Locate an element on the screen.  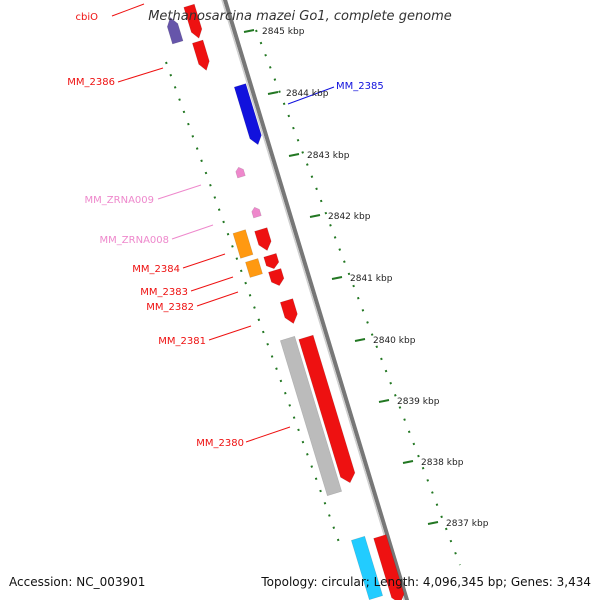
gene-orange-b is located at coordinates (254, 268).